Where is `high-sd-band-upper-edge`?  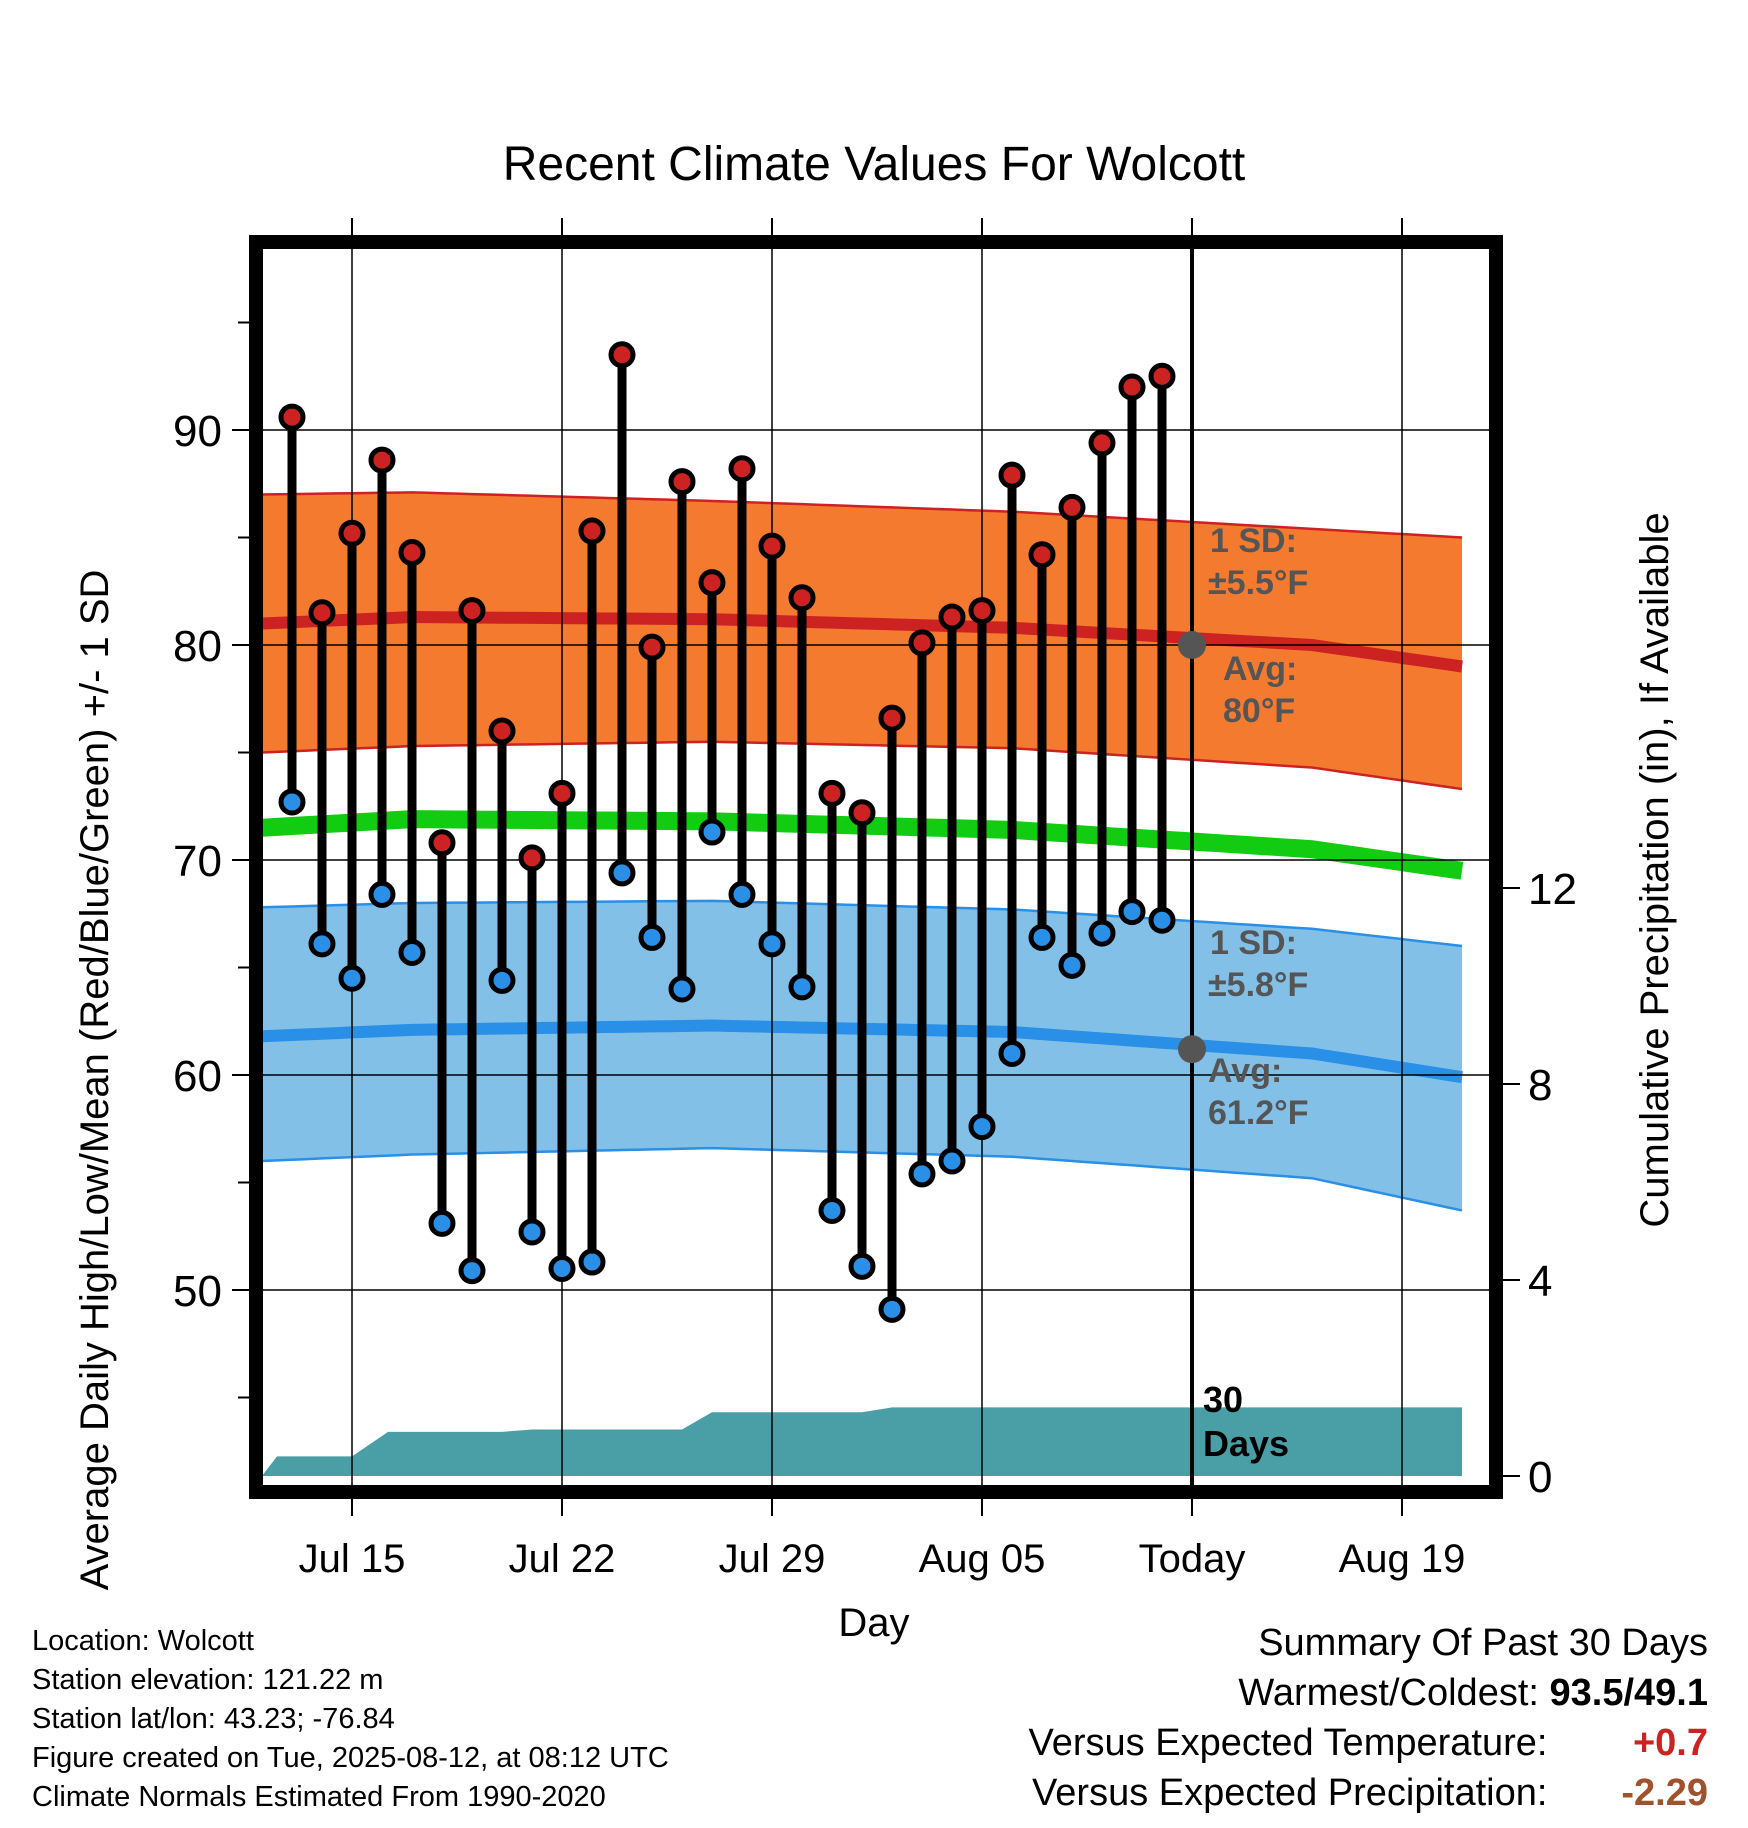 high-sd-band-upper-edge is located at coordinates (862, 515).